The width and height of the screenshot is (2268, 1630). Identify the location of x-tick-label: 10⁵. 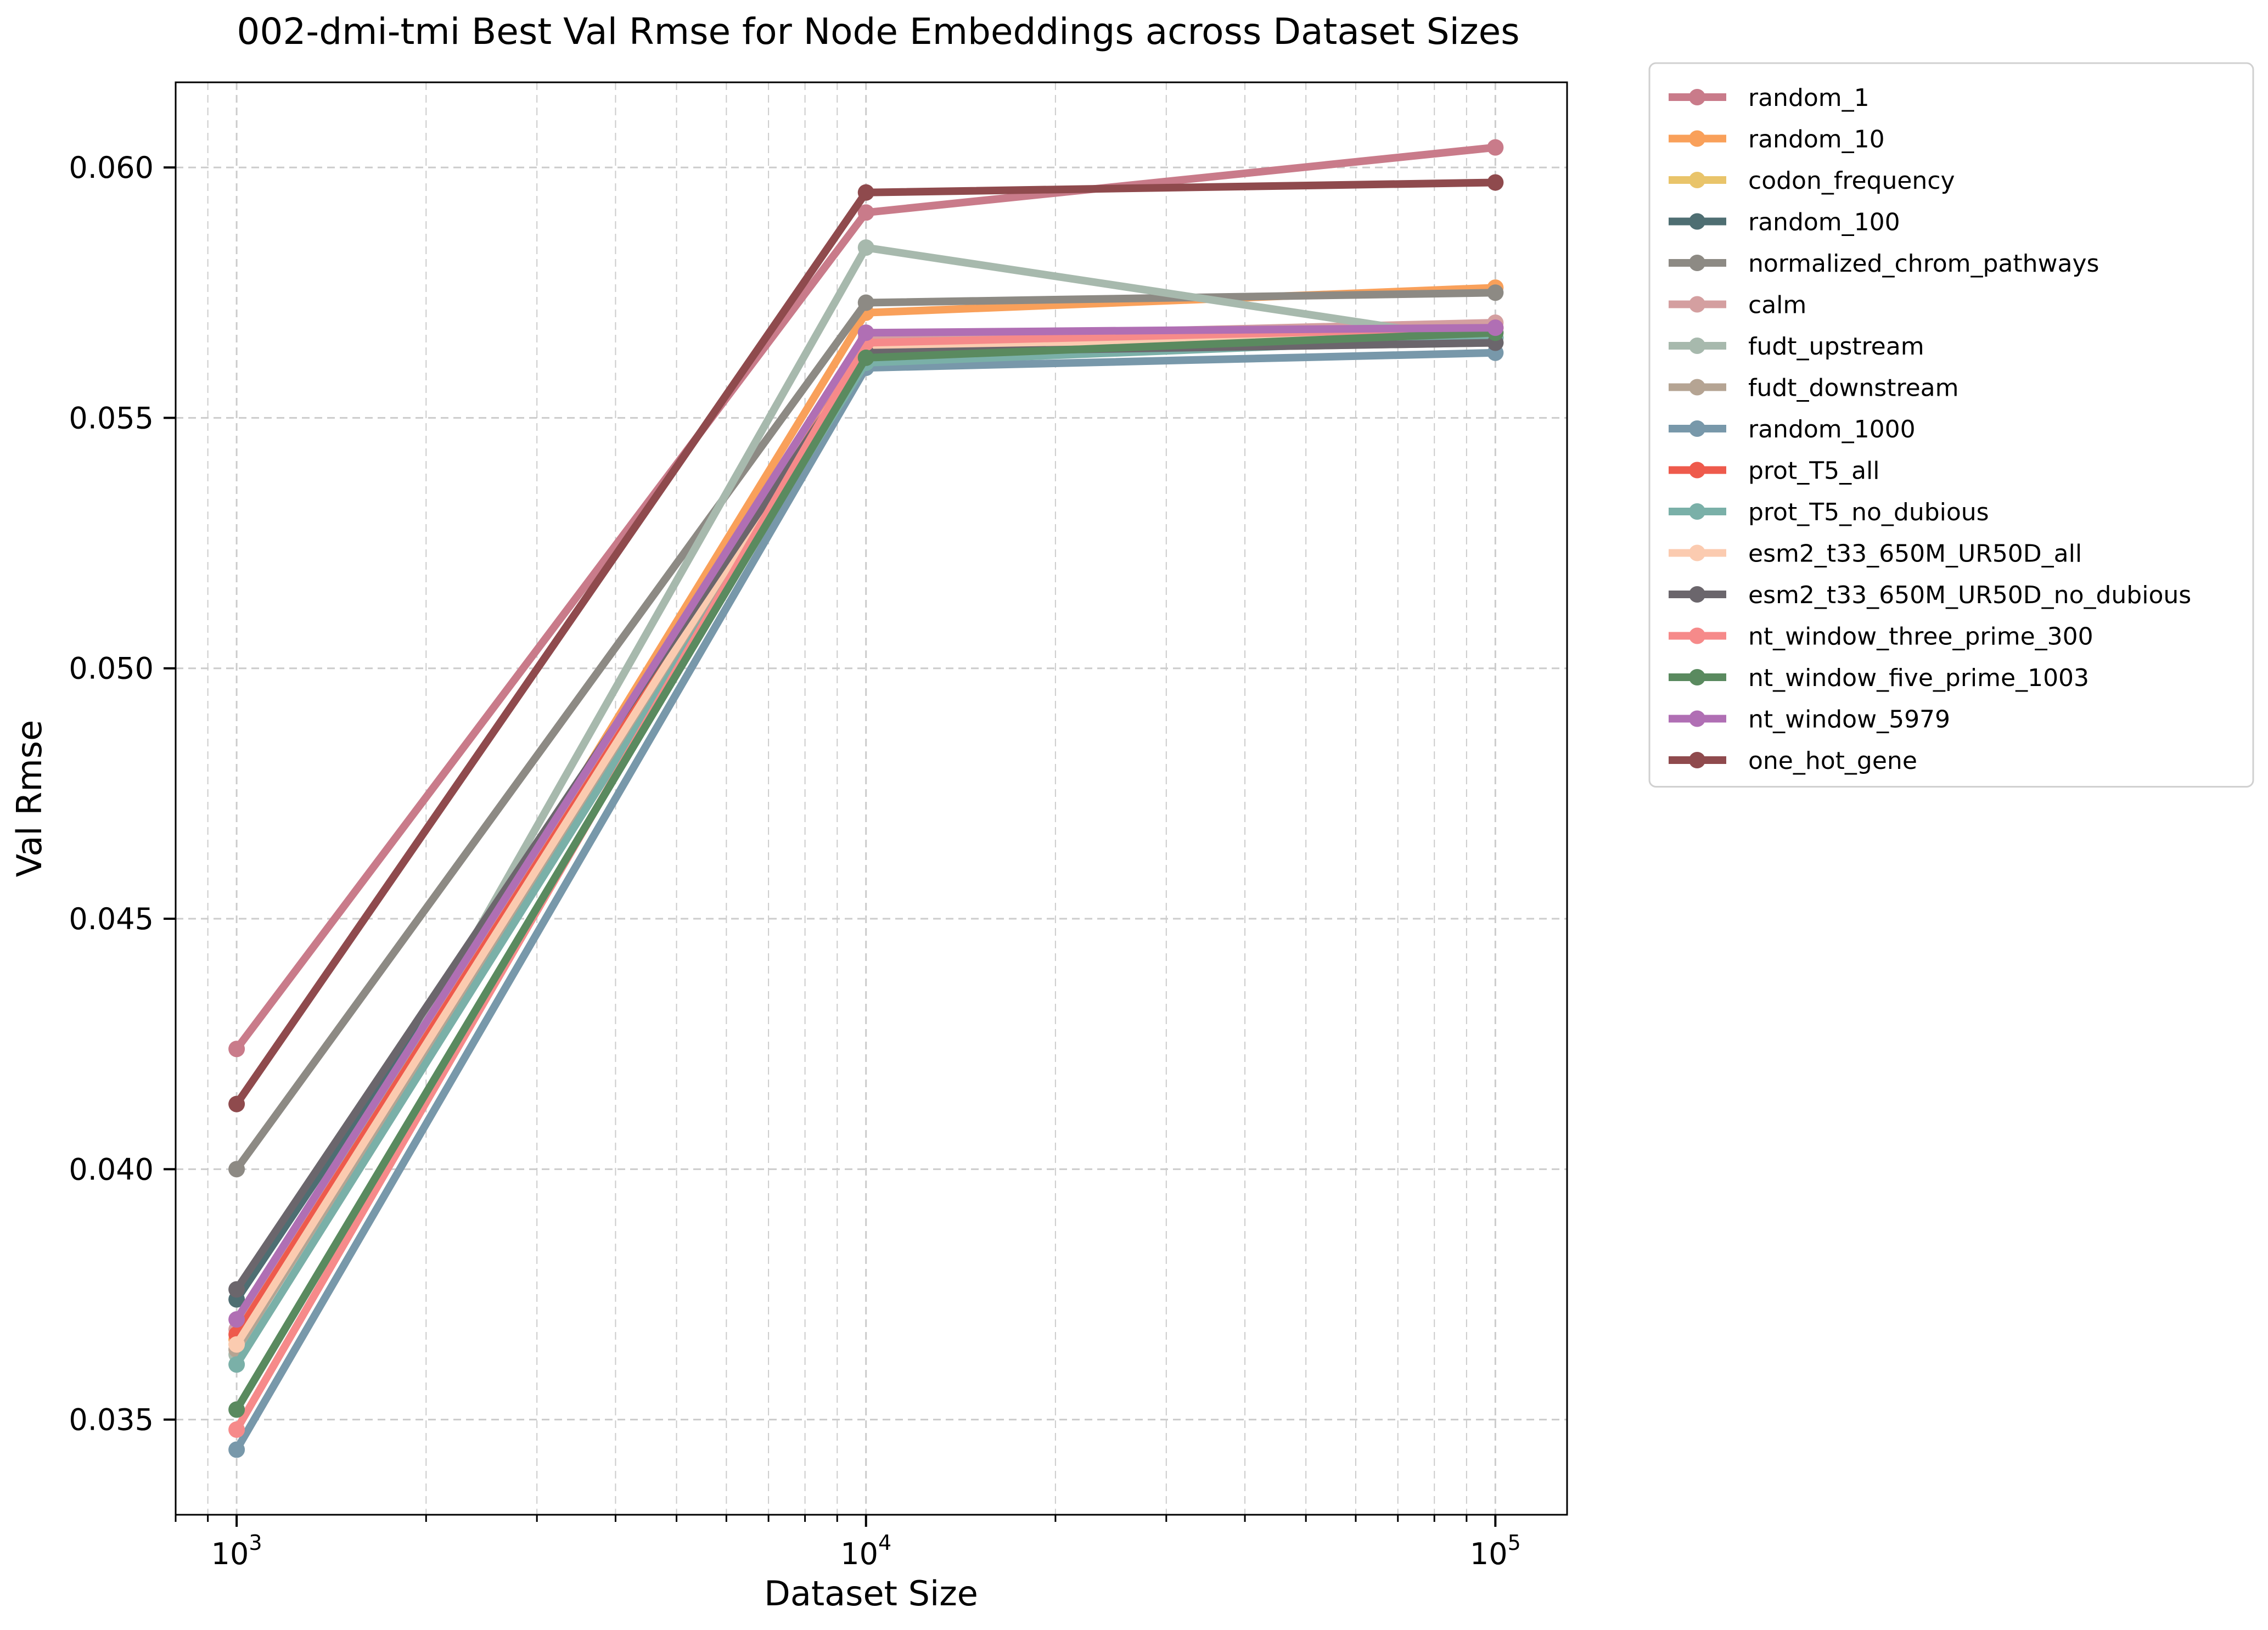
(1495, 1551).